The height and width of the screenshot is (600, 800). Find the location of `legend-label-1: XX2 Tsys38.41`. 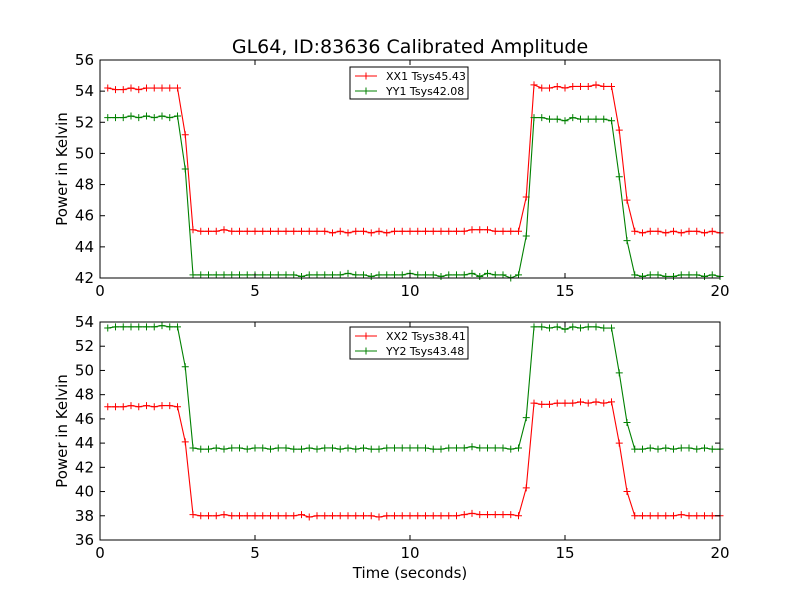

legend-label-1: XX2 Tsys38.41 is located at coordinates (426, 336).